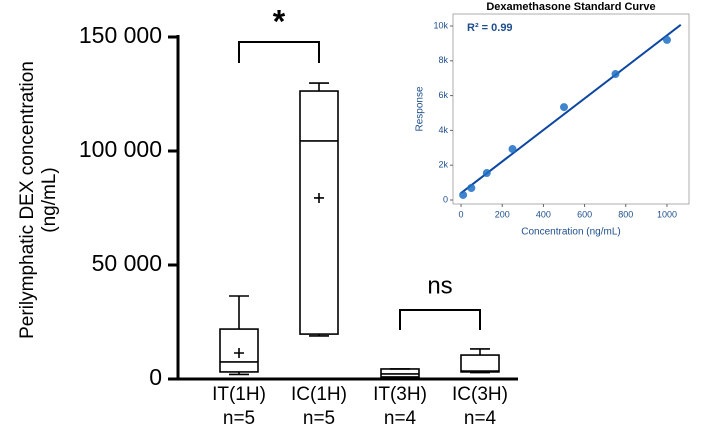  What do you see at coordinates (239, 394) in the screenshot?
I see `x-tick-label: IT(1H)` at bounding box center [239, 394].